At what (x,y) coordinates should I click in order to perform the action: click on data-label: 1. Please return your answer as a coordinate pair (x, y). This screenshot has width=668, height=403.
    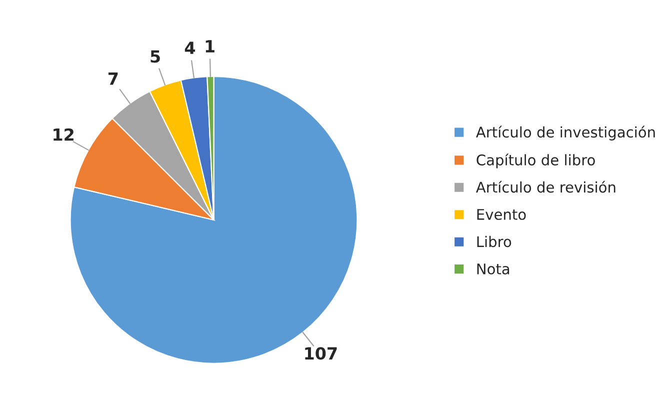
    Looking at the image, I should click on (210, 46).